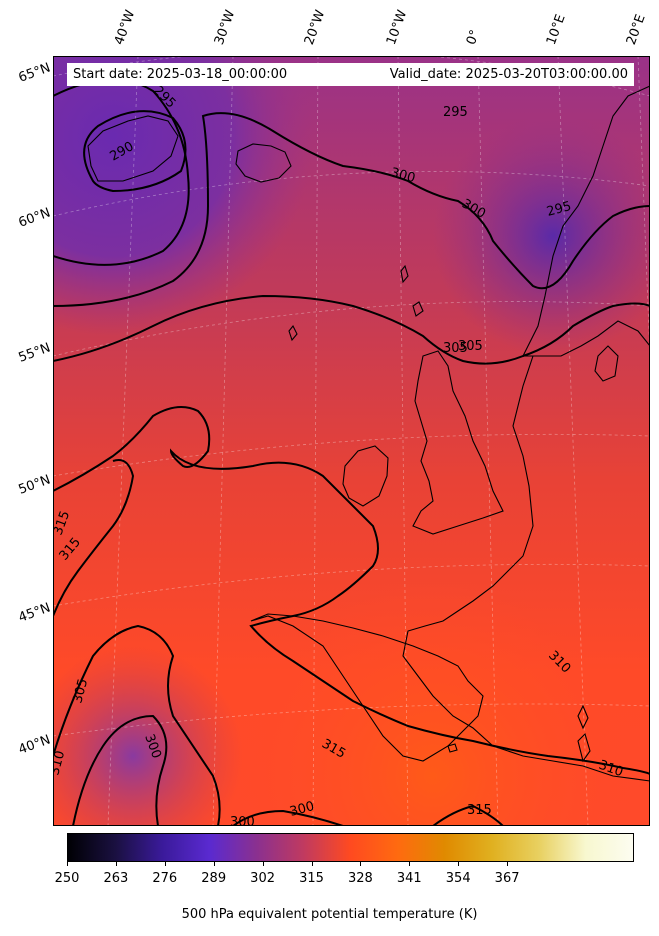 This screenshot has height=936, width=659. I want to click on lon-label-10w: 10°W, so click(397, 27).